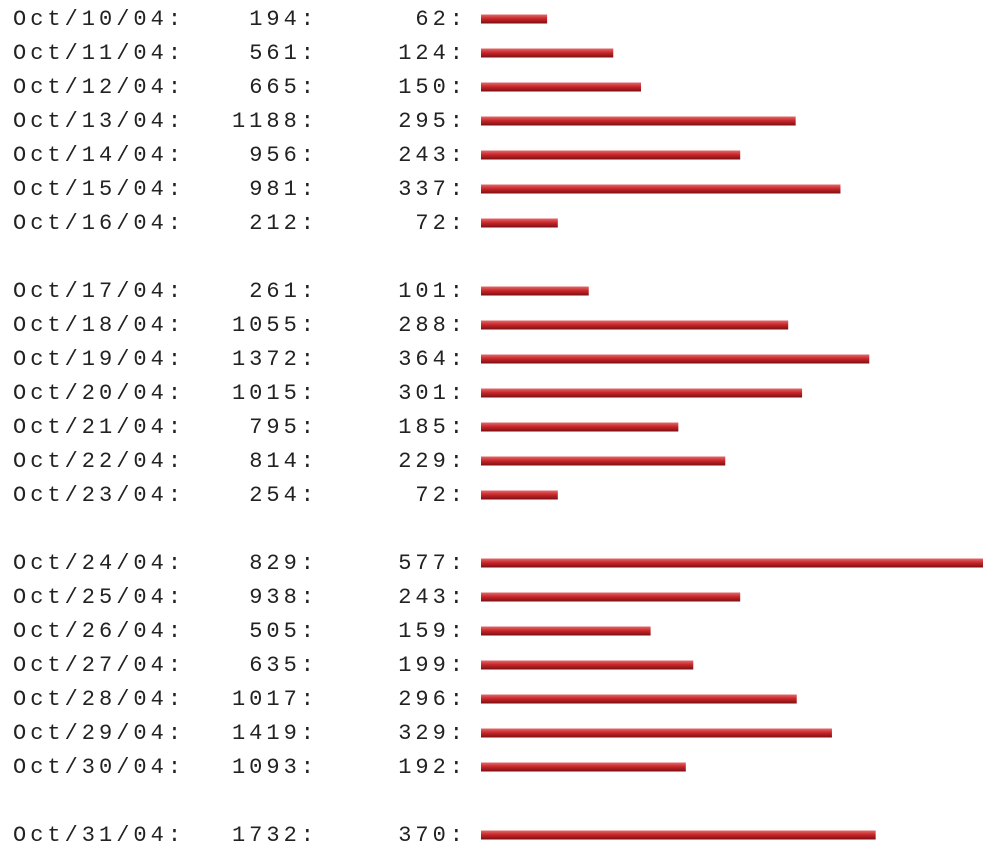  I want to click on requests: 261:, so click(283, 291).